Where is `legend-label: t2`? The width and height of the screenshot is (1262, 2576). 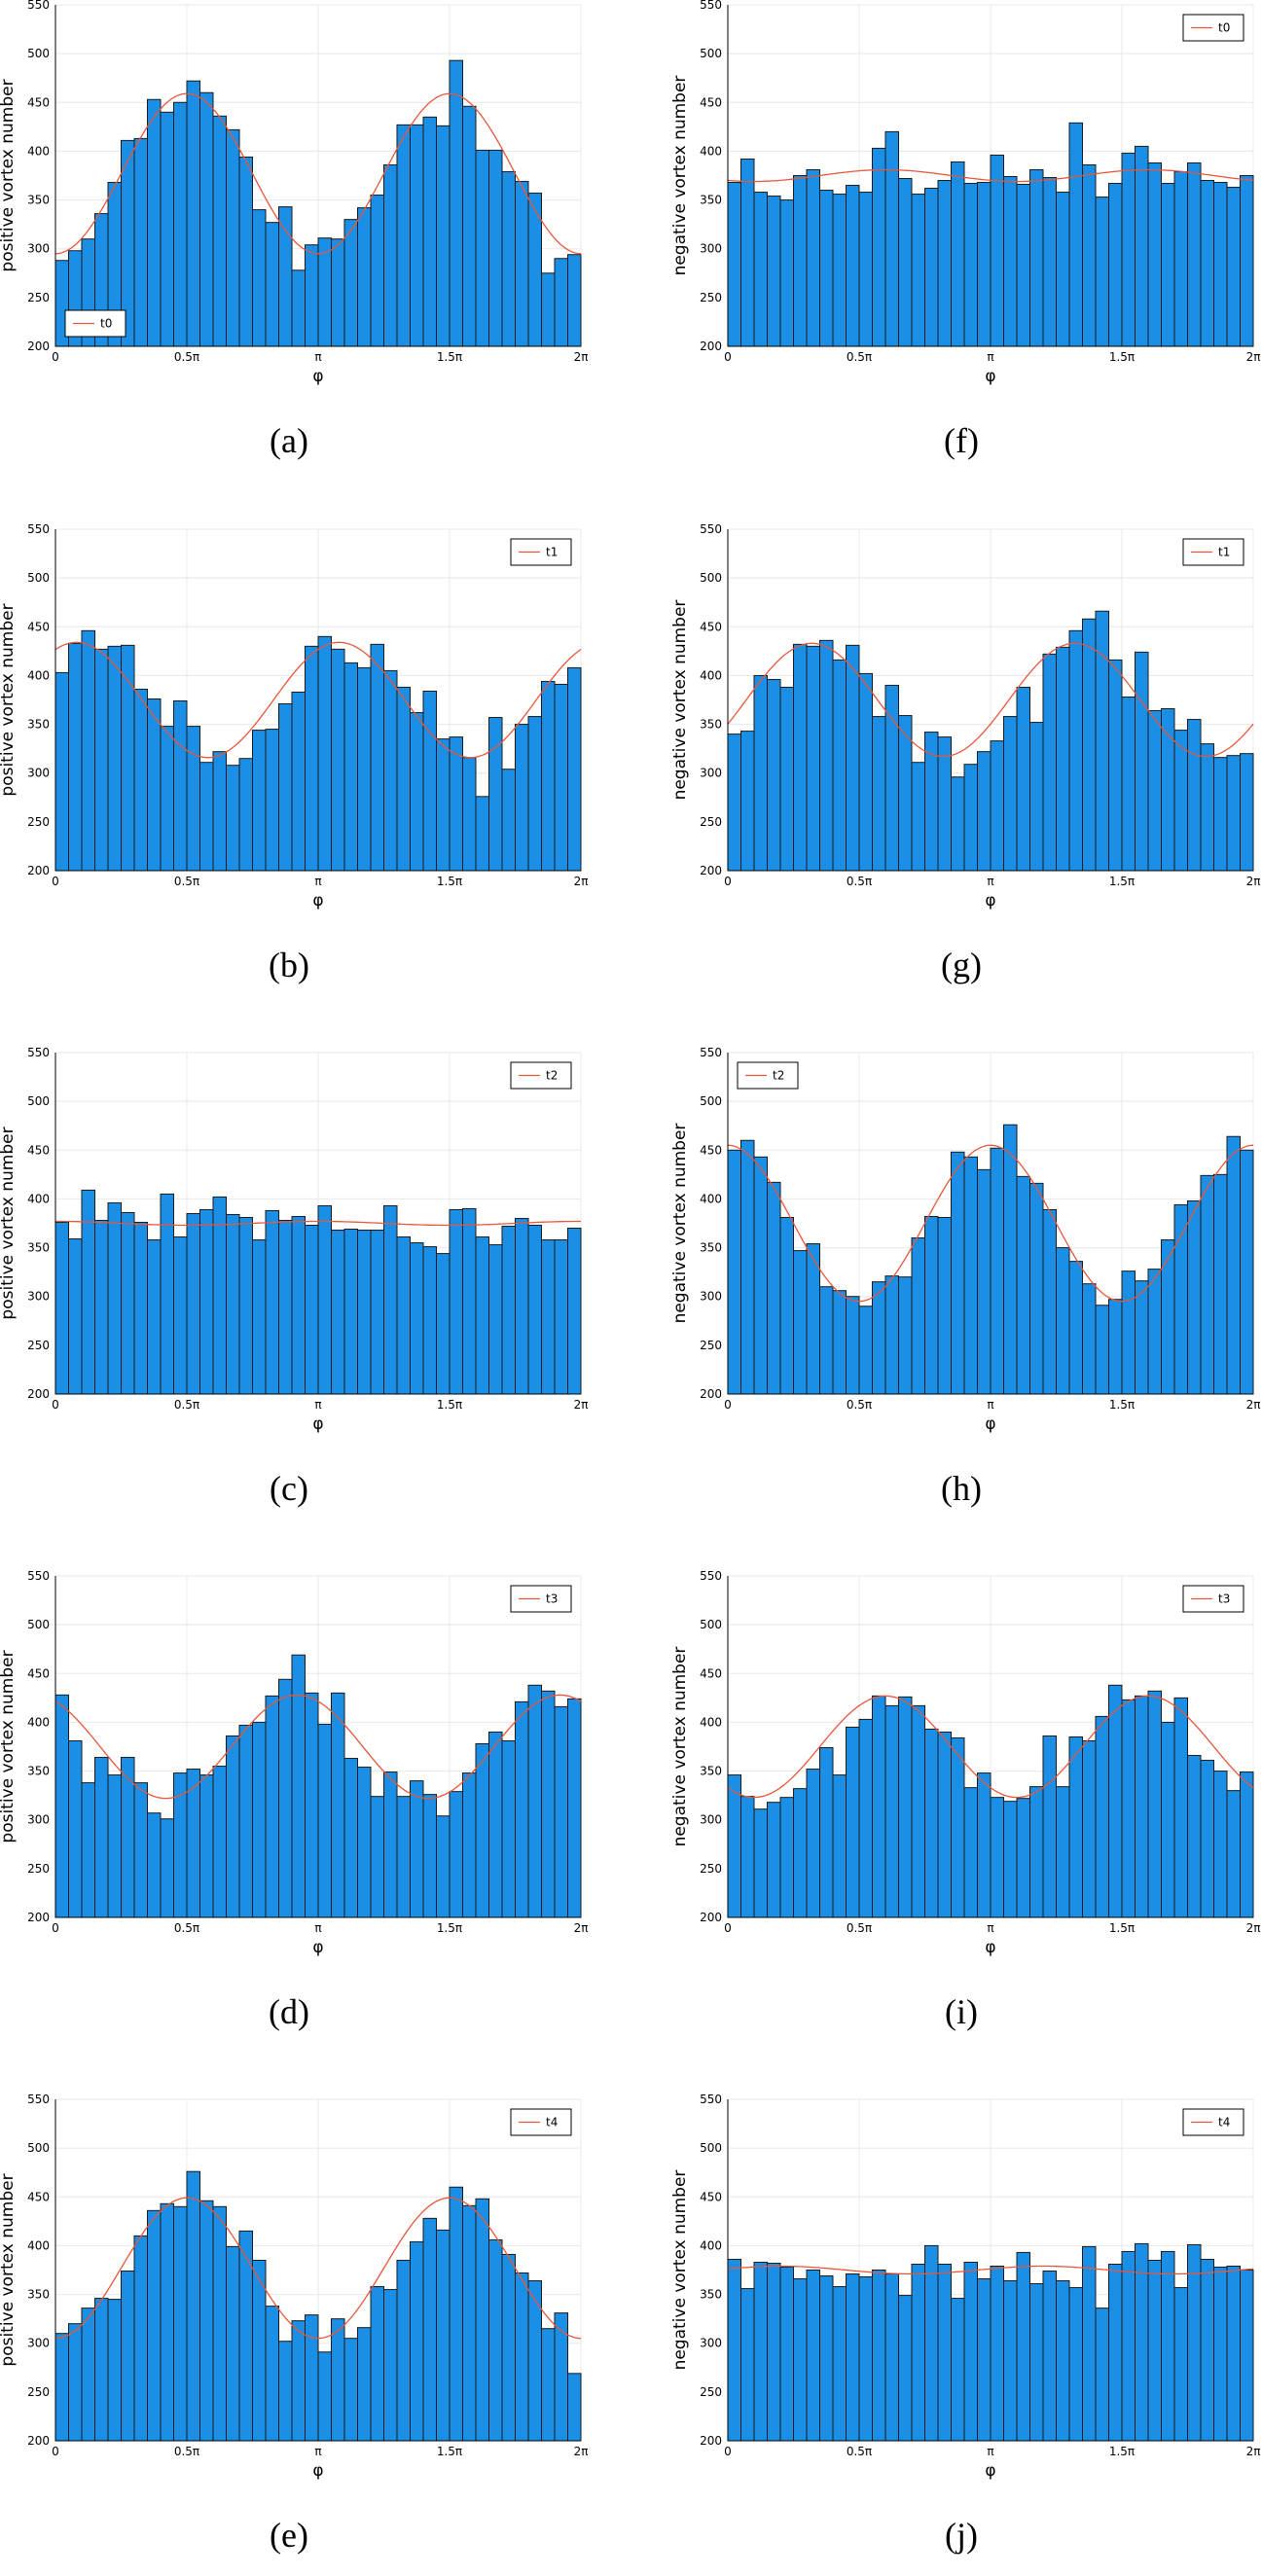
legend-label: t2 is located at coordinates (552, 1076).